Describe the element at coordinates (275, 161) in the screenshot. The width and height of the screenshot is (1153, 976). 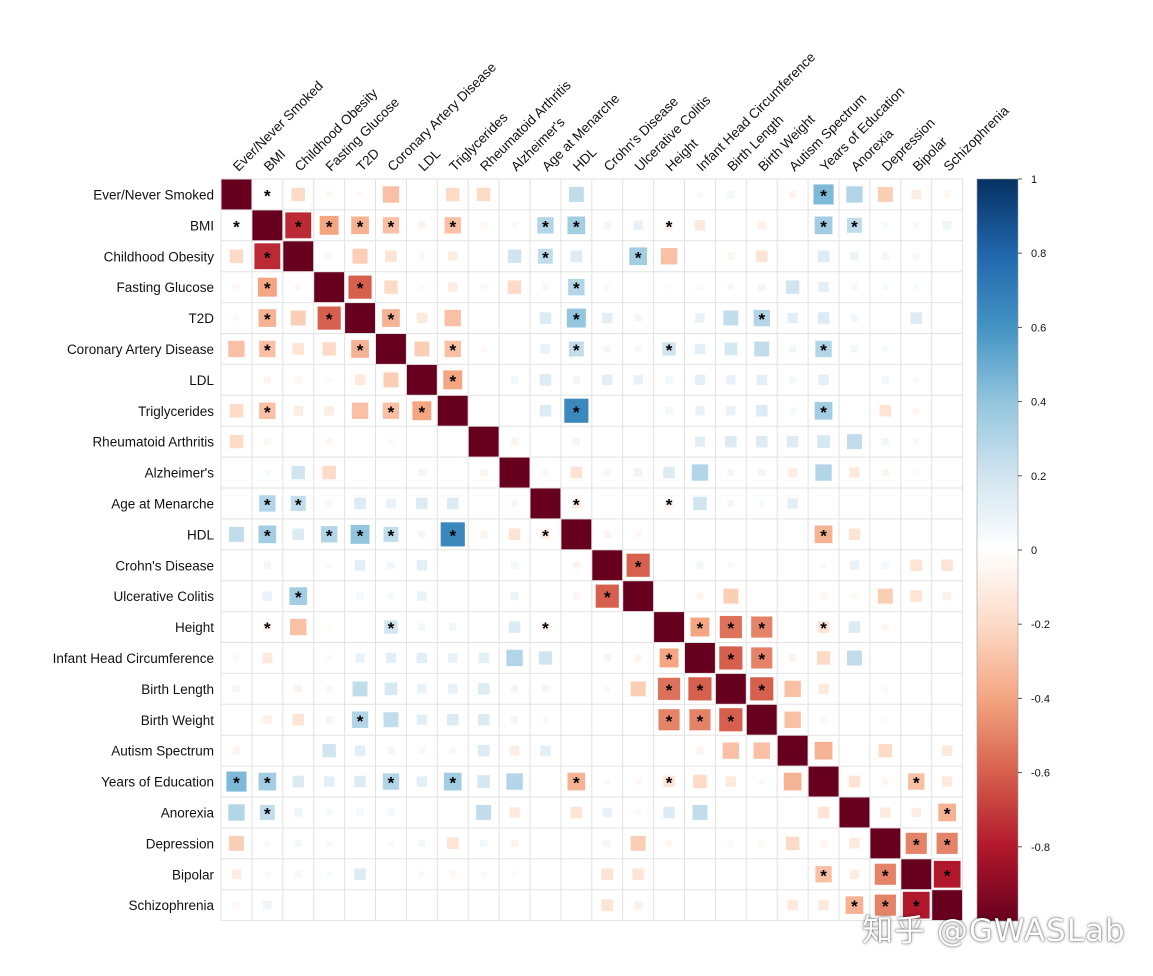
I see `column-label: BMI` at that location.